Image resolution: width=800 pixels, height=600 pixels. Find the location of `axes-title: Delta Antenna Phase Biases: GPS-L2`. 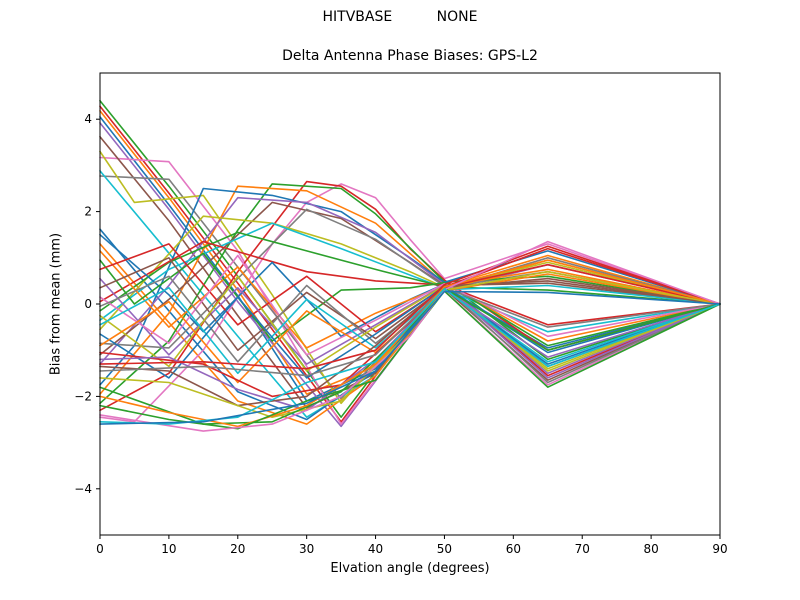

axes-title: Delta Antenna Phase Biases: GPS-L2 is located at coordinates (410, 56).